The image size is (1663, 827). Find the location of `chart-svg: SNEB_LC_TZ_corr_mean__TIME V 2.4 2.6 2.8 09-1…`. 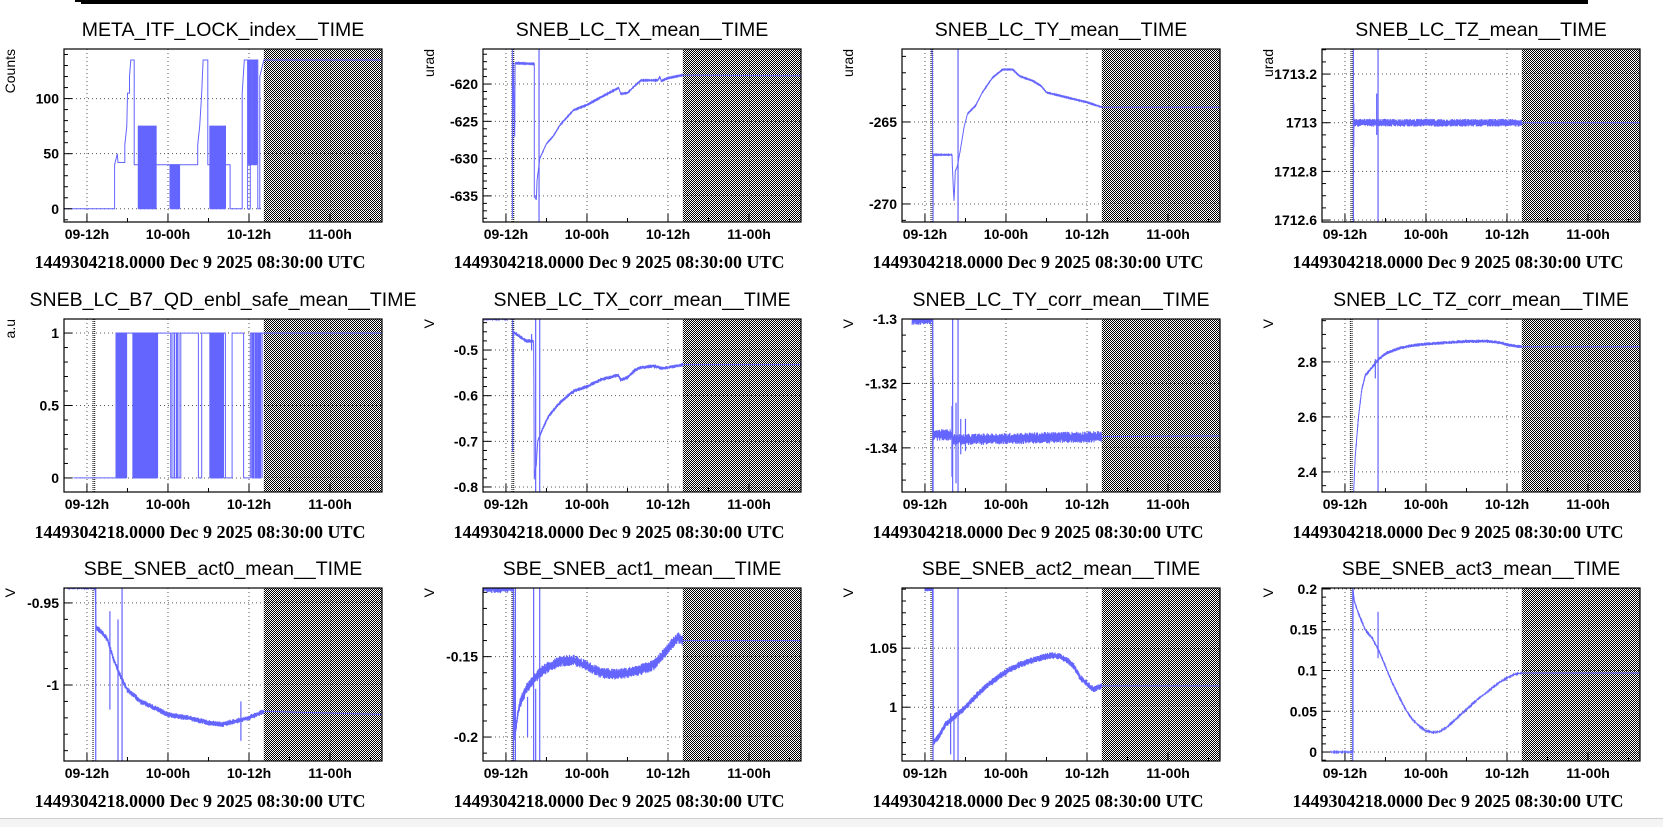

chart-svg: SNEB_LC_TZ_corr_mean__TIME V 2.4 2.6 2.8 09-1… is located at coordinates (1450, 415).